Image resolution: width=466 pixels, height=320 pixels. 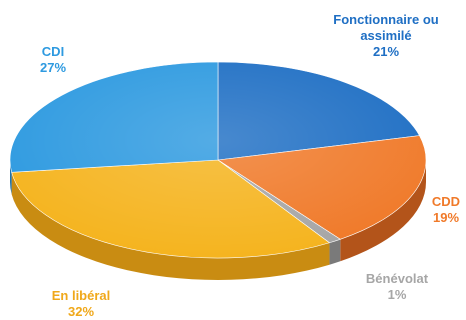 What do you see at coordinates (446, 217) in the screenshot?
I see `label-cdd-value: 19%` at bounding box center [446, 217].